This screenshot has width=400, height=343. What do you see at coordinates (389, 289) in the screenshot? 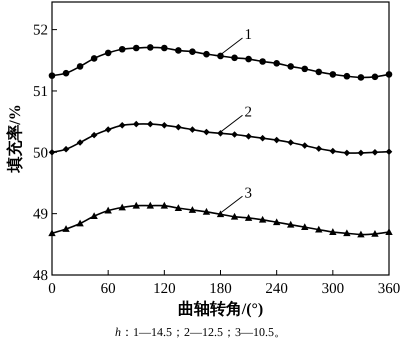
I see `x-tick-label: 360` at bounding box center [389, 289].